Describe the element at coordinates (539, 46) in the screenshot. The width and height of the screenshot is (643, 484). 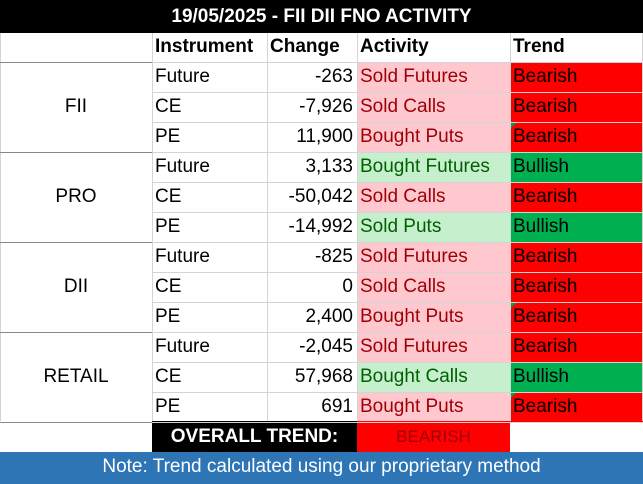
I see `header-trend: Trend` at that location.